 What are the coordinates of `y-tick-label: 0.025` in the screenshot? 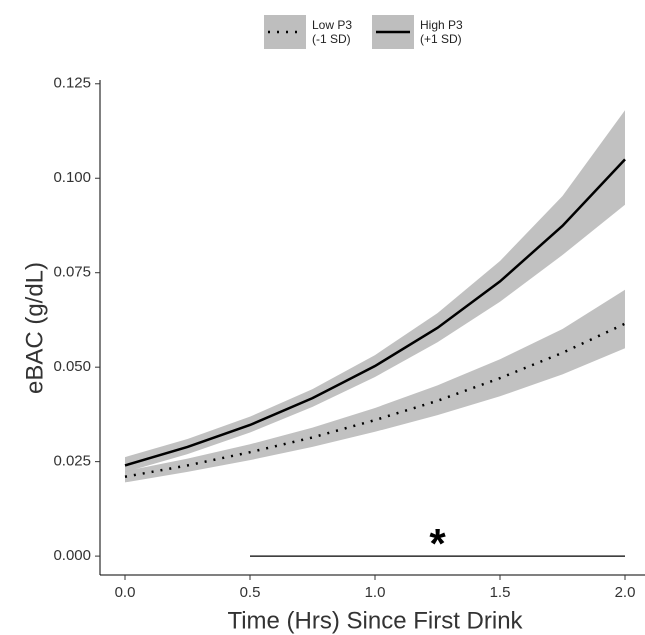 It's located at (72, 461).